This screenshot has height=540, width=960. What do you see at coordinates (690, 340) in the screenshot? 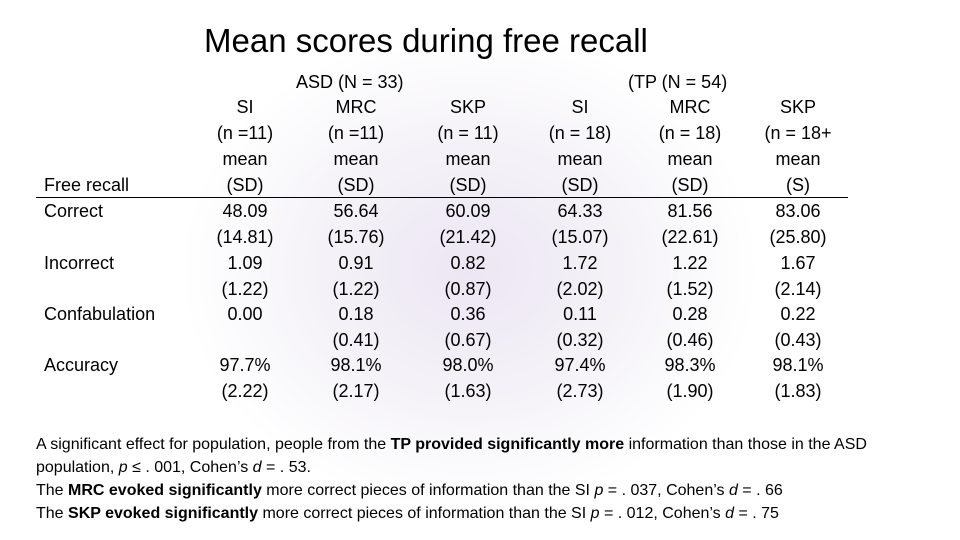
I see `table-cell: (0.46)` at bounding box center [690, 340].